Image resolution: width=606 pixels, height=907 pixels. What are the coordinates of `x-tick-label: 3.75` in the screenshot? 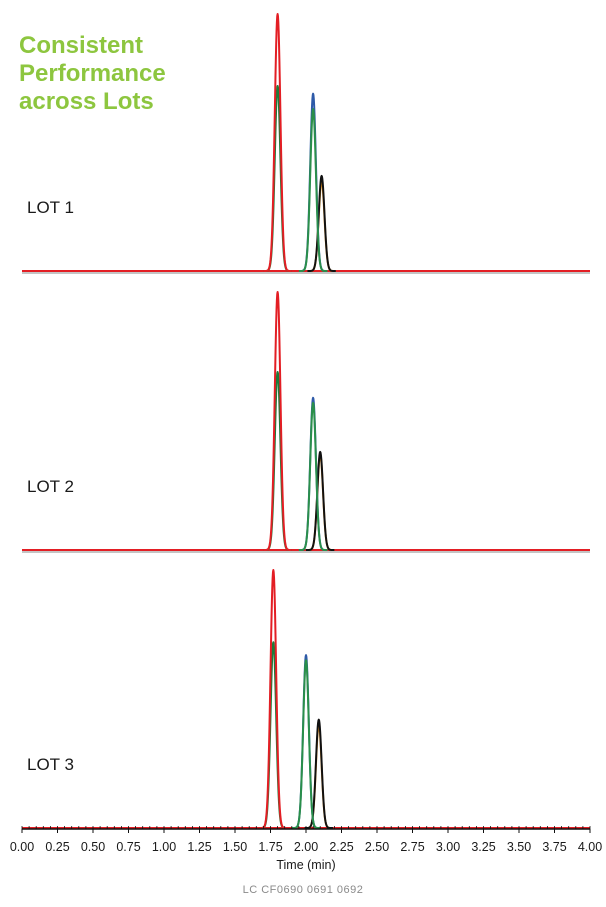 It's located at (554, 847).